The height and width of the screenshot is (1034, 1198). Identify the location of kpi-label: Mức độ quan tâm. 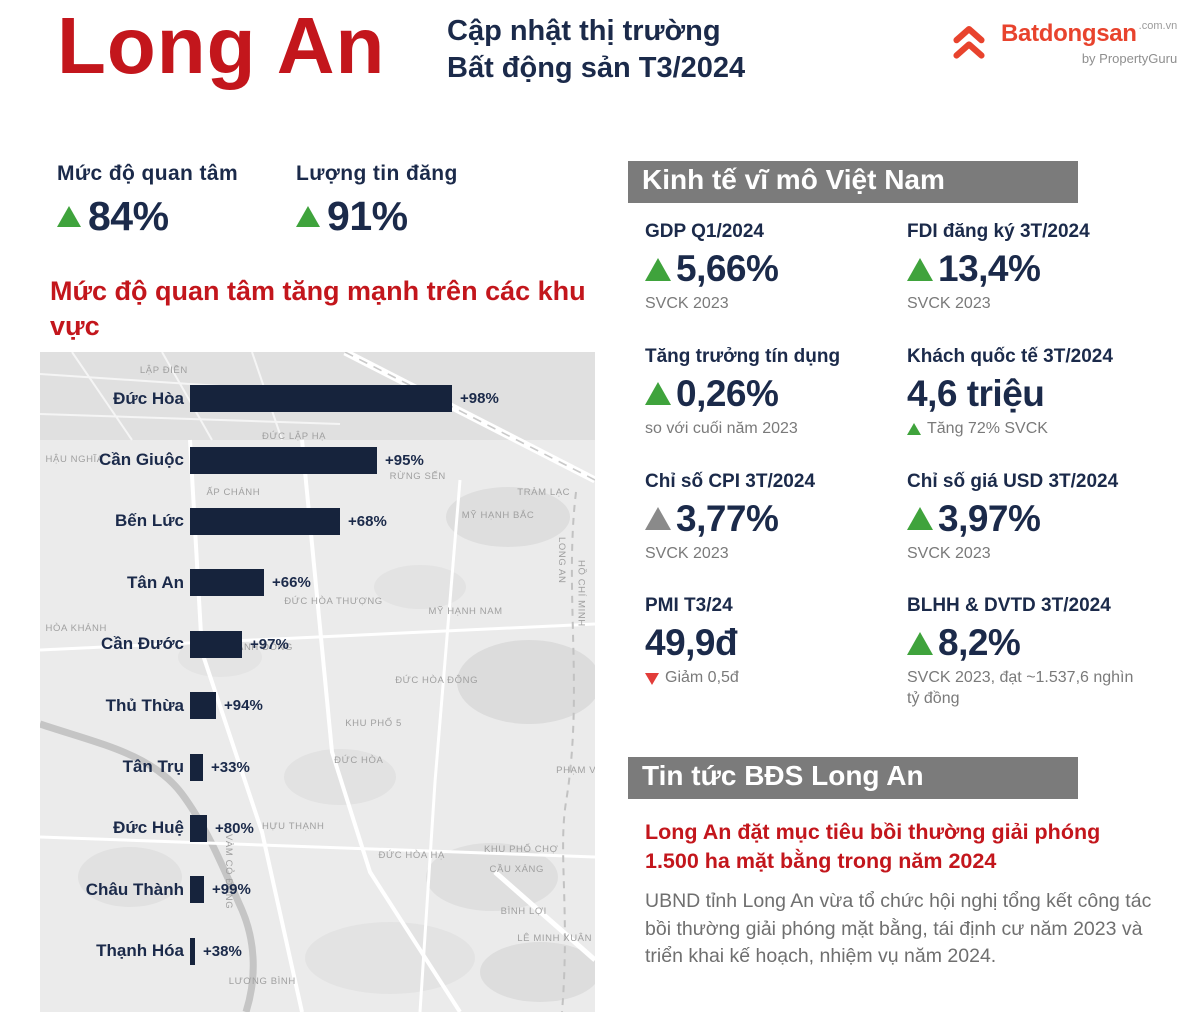
(148, 173).